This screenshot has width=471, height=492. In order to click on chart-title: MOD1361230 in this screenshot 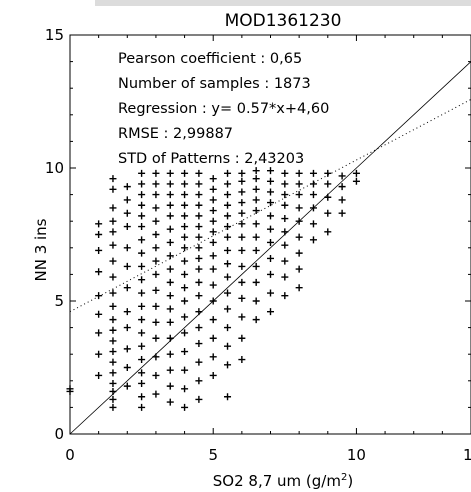, I will do `click(283, 21)`.